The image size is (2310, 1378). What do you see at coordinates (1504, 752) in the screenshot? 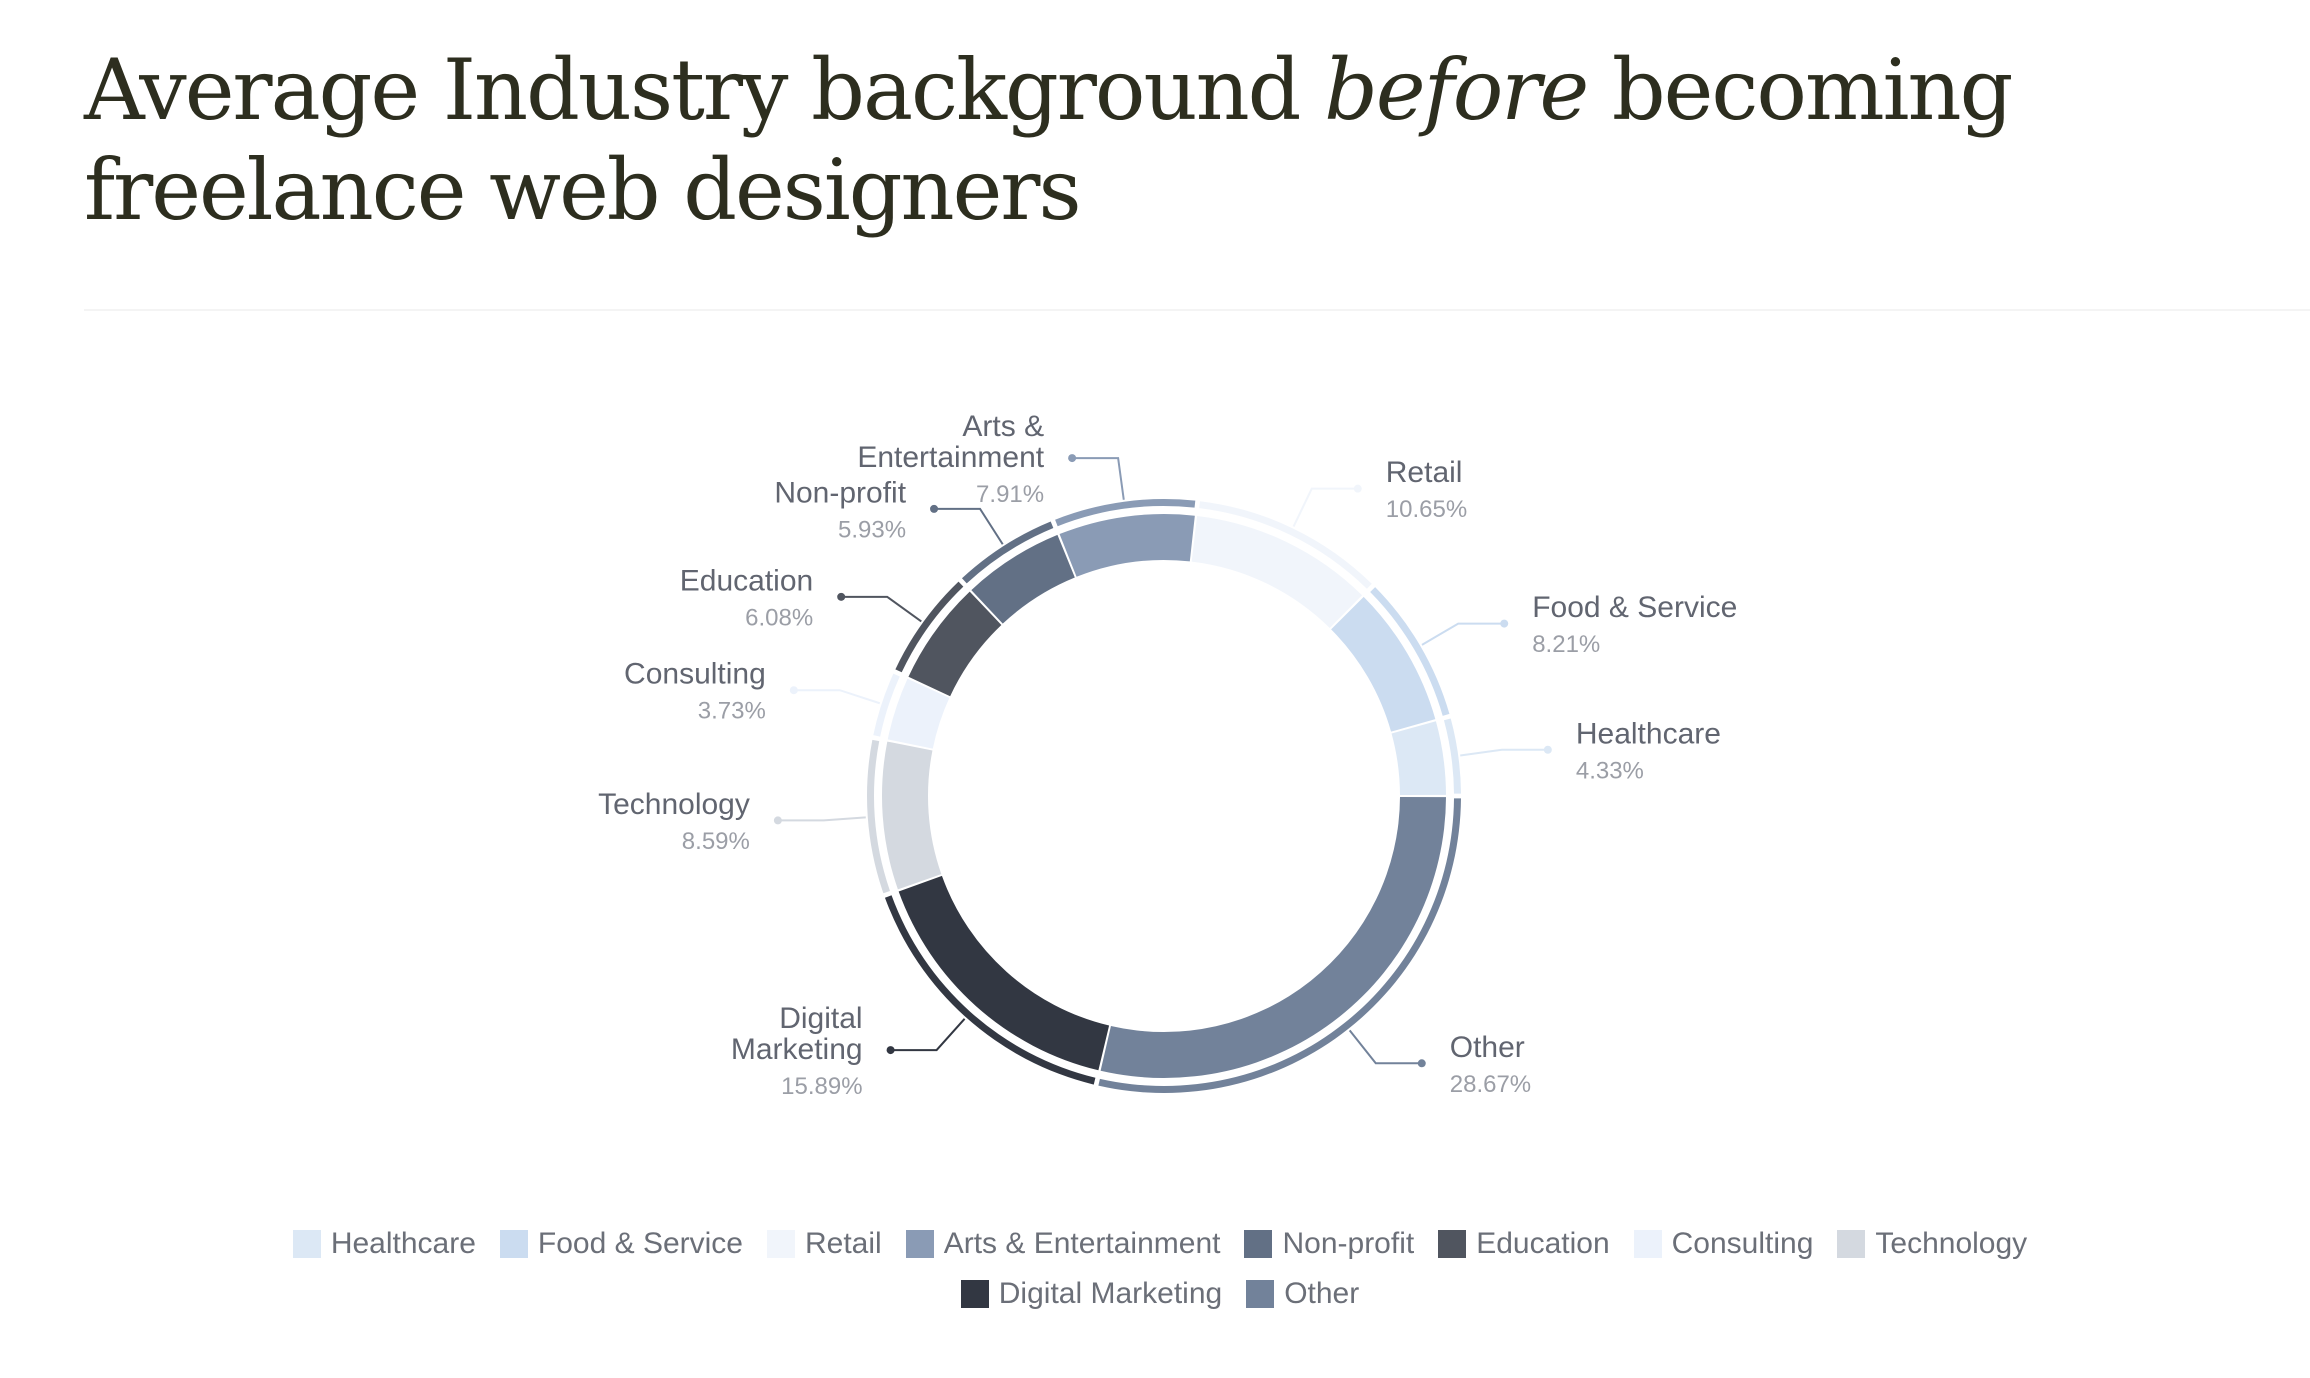
I see `connector-healthcare` at bounding box center [1504, 752].